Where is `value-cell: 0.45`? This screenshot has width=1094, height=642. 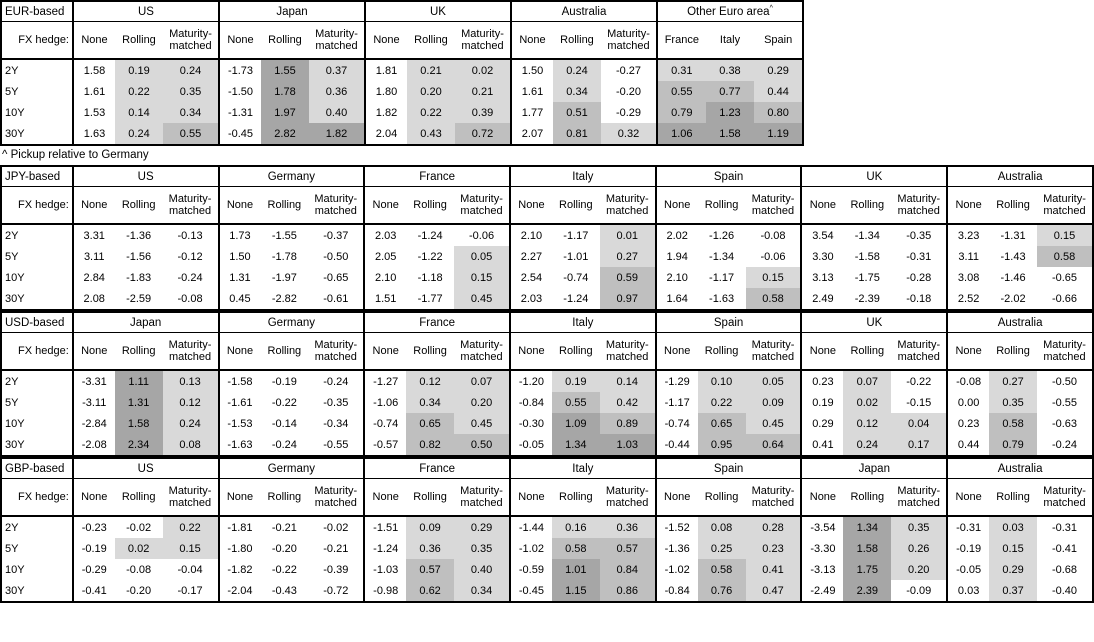
value-cell: 0.45 is located at coordinates (482, 423).